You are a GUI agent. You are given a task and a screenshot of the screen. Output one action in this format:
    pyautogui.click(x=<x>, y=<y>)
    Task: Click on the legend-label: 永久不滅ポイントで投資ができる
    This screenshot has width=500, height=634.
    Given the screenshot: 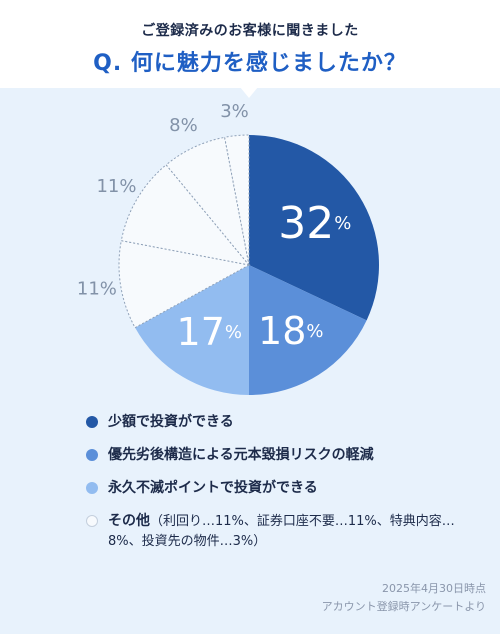 What is the action you would take?
    pyautogui.click(x=213, y=488)
    